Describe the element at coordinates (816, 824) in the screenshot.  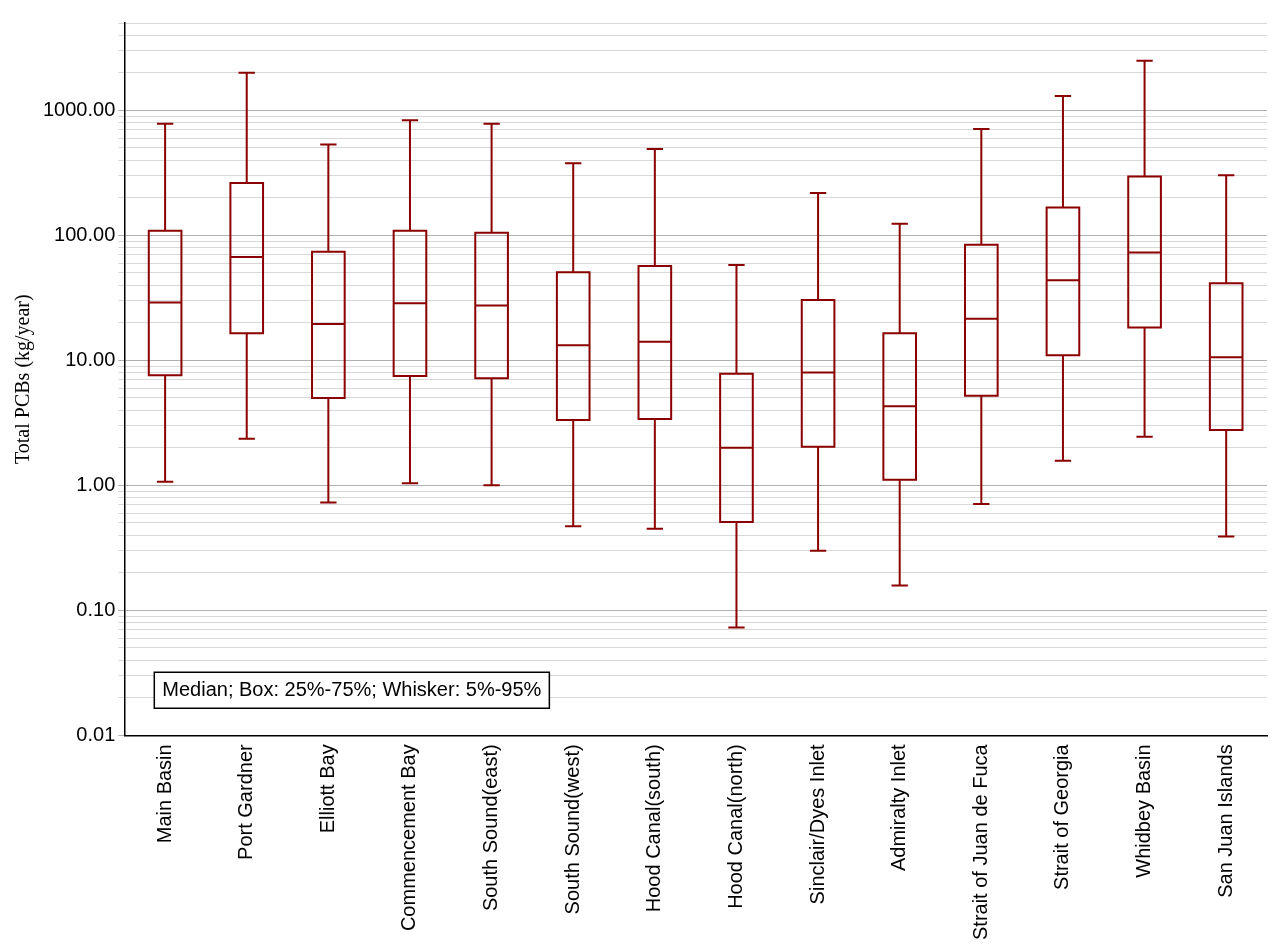
I see `x-tick-label: Sinclair/Dyes Inlet` at that location.